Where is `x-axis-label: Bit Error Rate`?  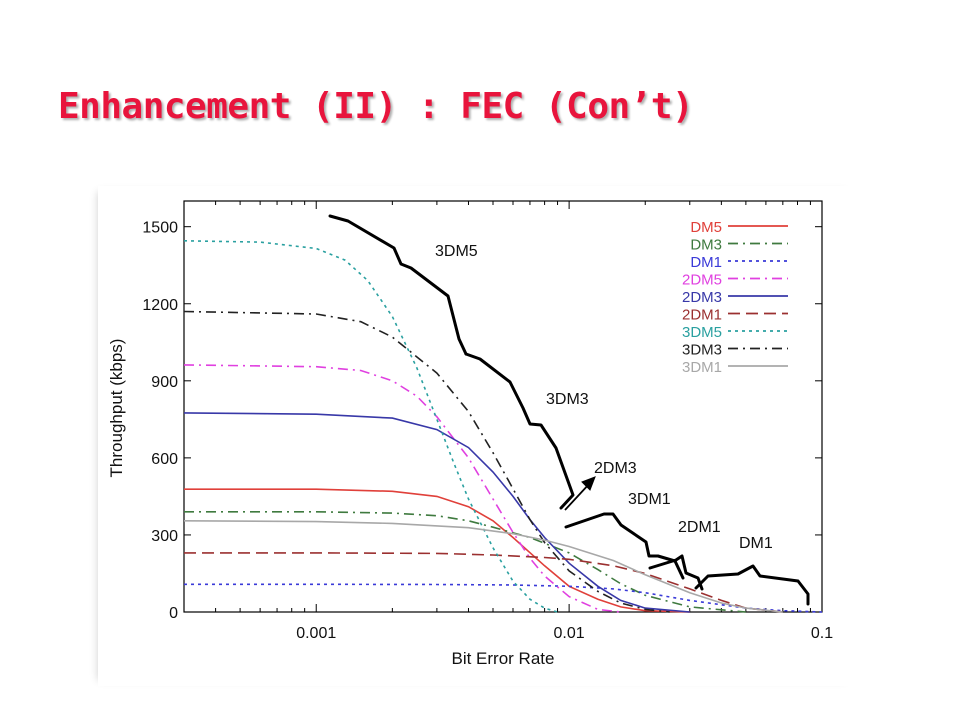 x-axis-label: Bit Error Rate is located at coordinates (503, 658).